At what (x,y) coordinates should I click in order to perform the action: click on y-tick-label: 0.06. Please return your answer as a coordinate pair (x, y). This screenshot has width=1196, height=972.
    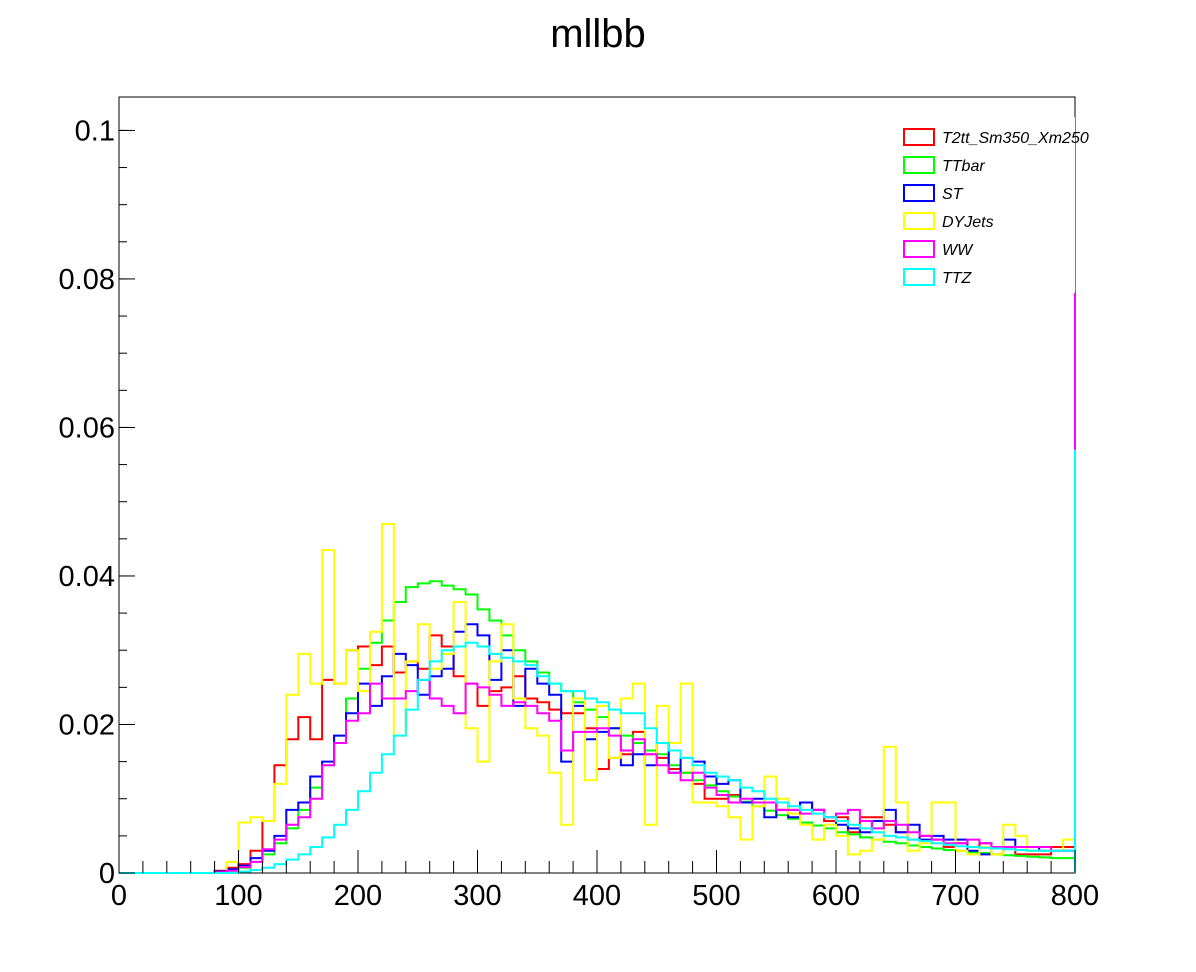
    Looking at the image, I should click on (87, 428).